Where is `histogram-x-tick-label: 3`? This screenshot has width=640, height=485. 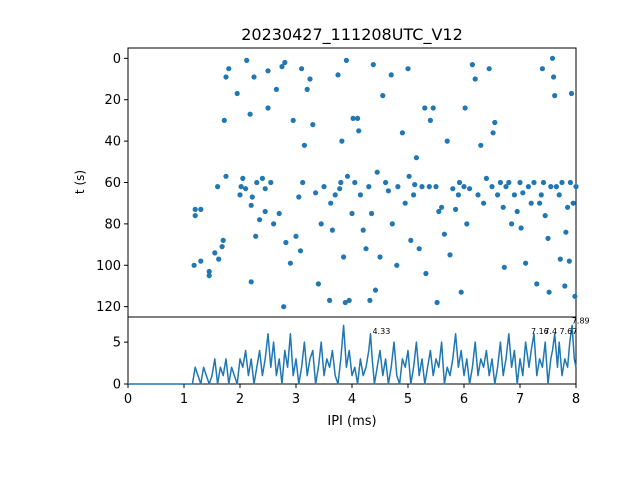 histogram-x-tick-label: 3 is located at coordinates (296, 399).